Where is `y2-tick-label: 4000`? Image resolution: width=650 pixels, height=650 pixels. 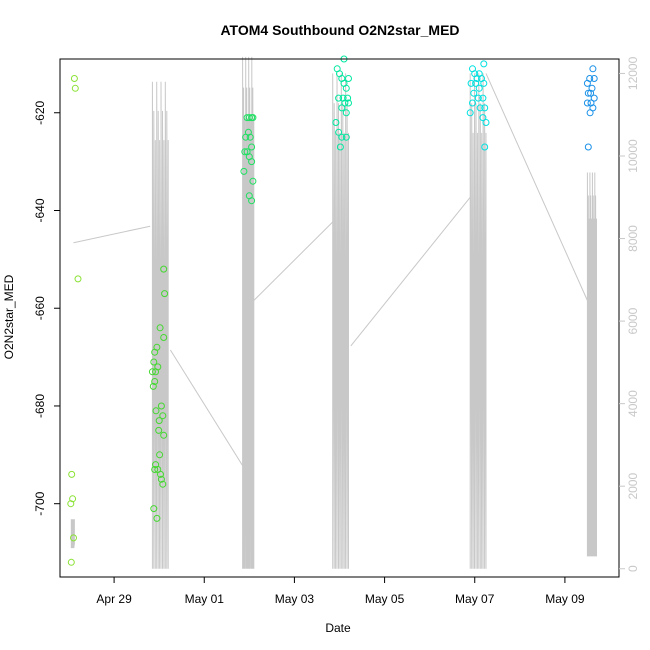 y2-tick-label: 4000 is located at coordinates (633, 403).